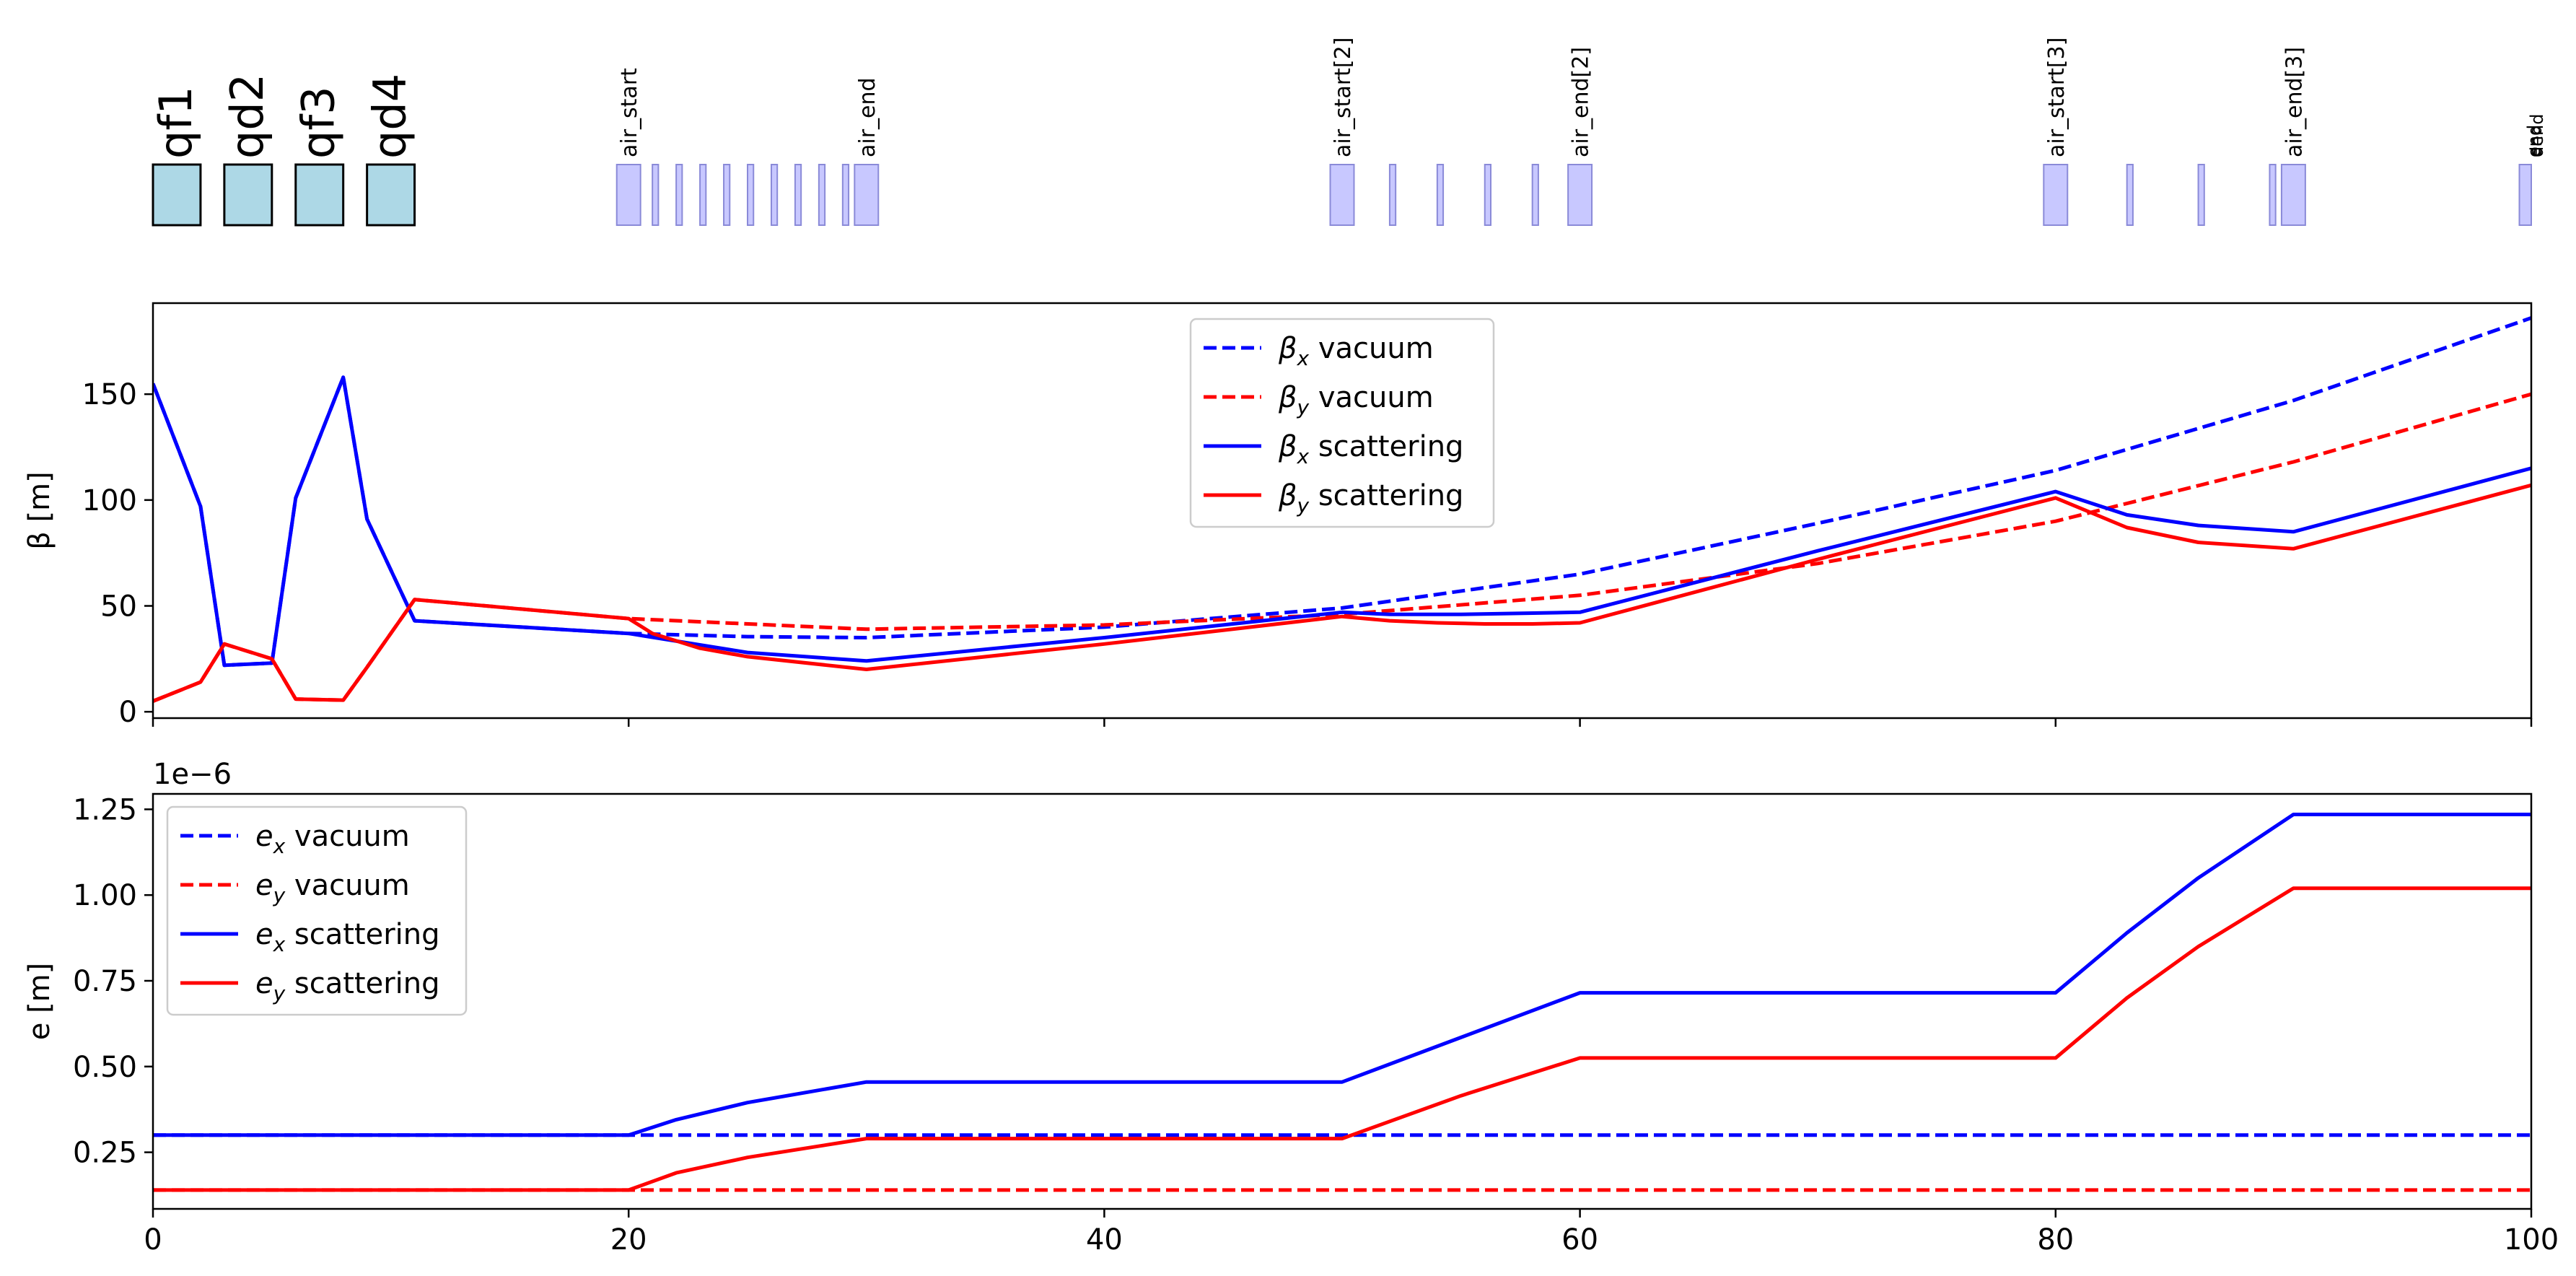 This screenshot has width=2576, height=1276. What do you see at coordinates (105, 895) in the screenshot?
I see `y-tick-label: 1.00` at bounding box center [105, 895].